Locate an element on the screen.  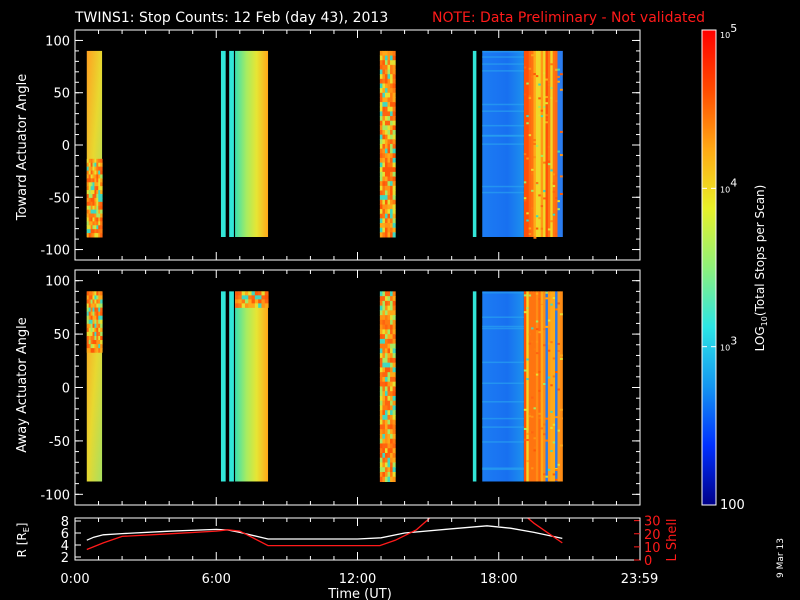
l-tick-label: 30 is located at coordinates (652, 522).